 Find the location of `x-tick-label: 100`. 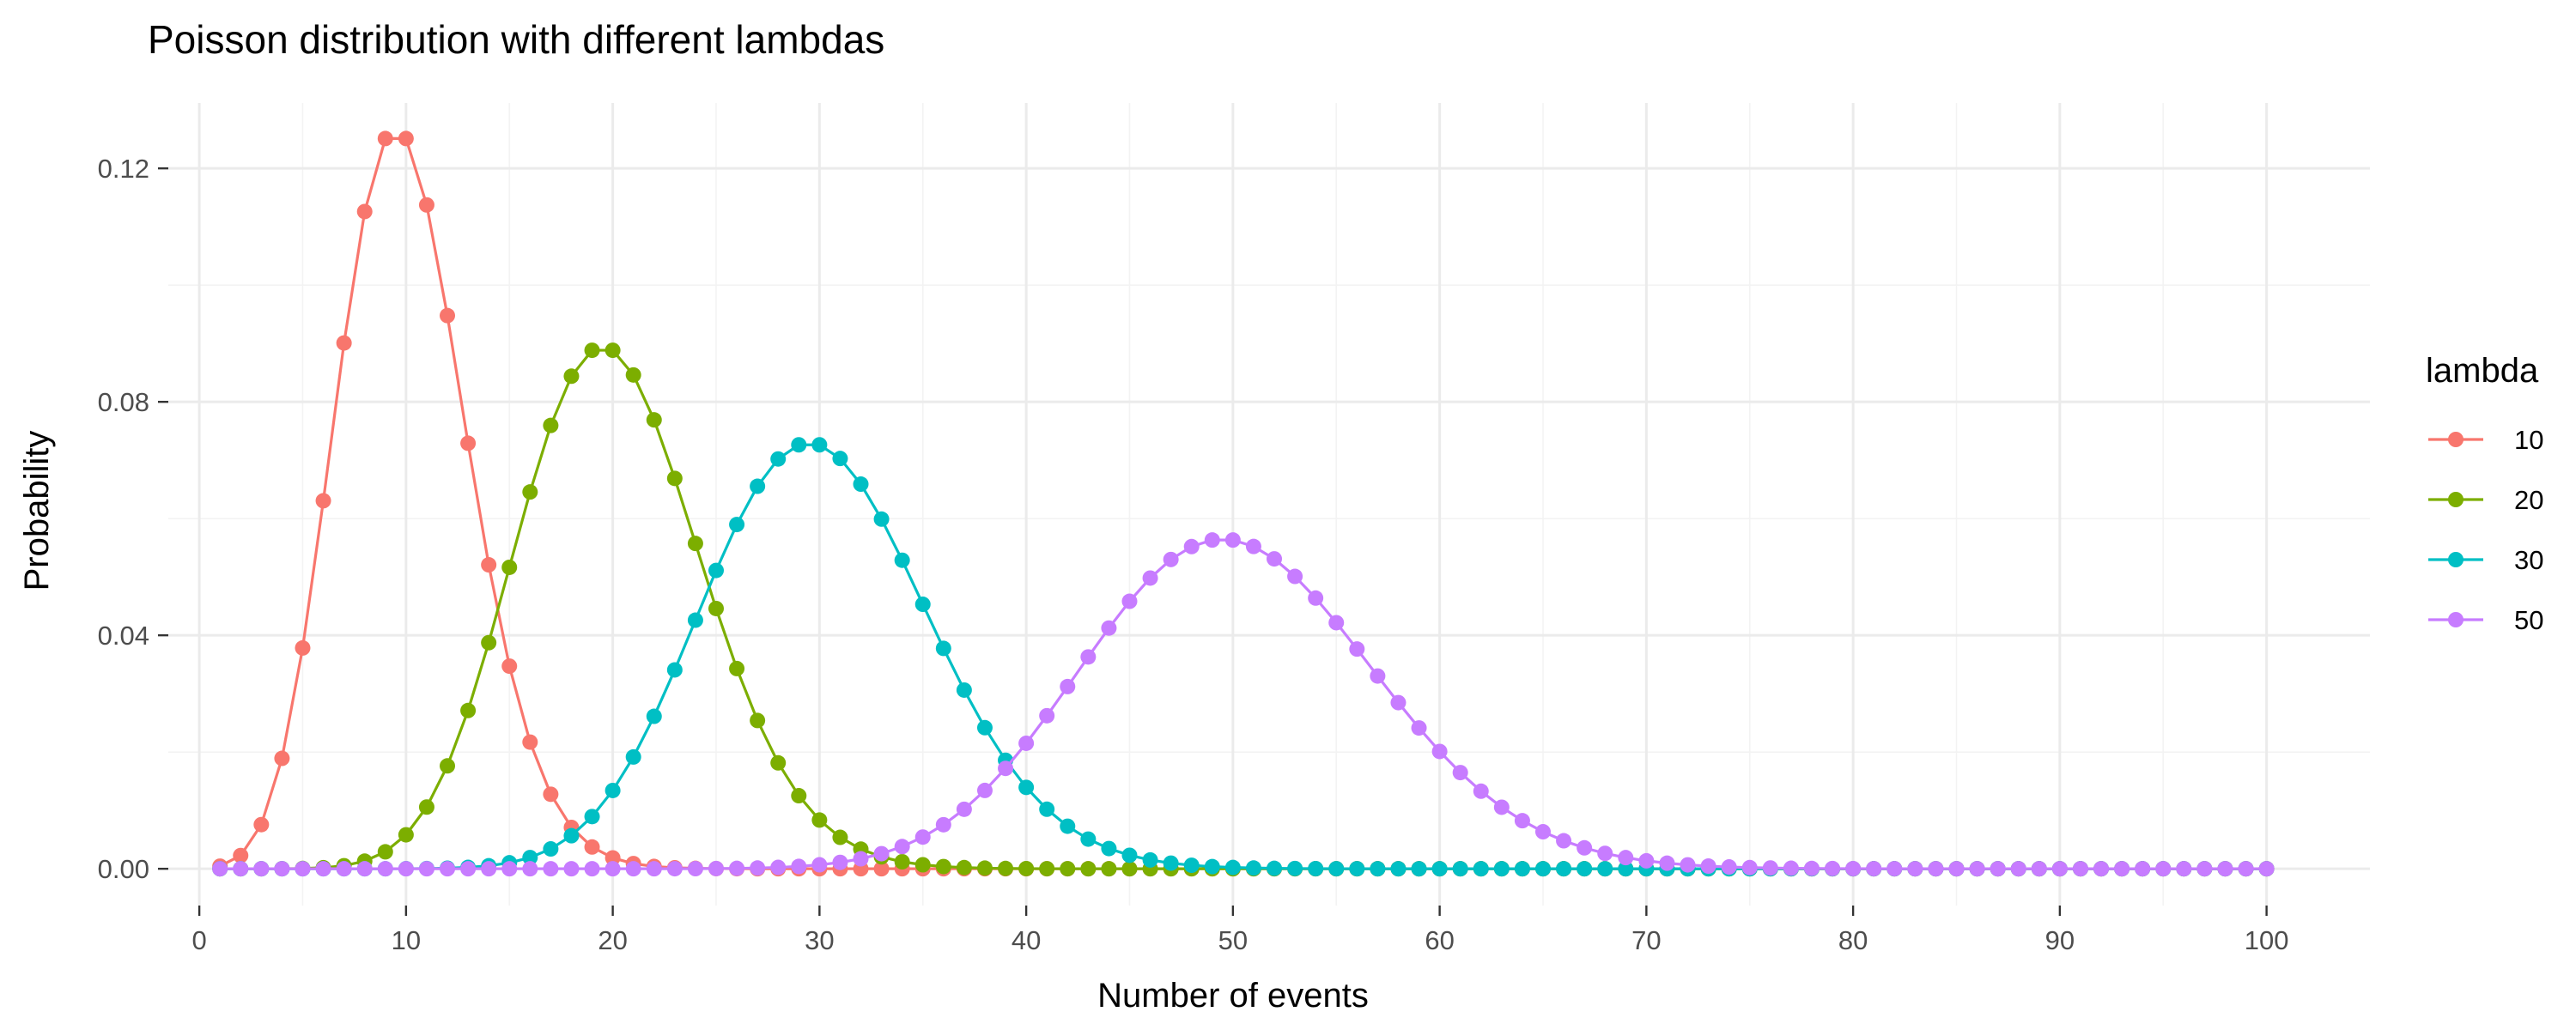

x-tick-label: 100 is located at coordinates (2267, 940).